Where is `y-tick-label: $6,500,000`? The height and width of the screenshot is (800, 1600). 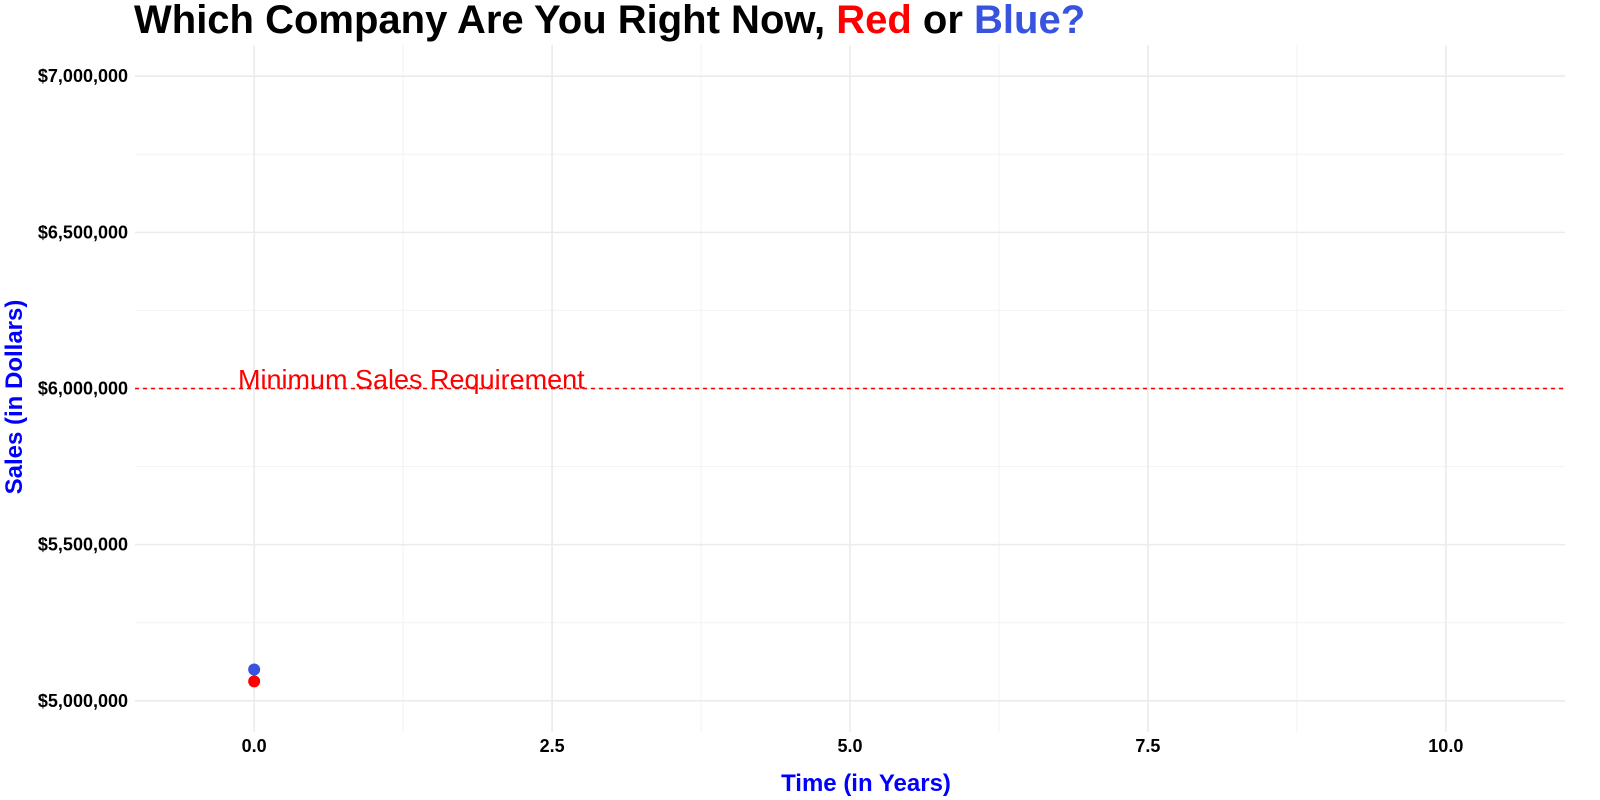 y-tick-label: $6,500,000 is located at coordinates (83, 232).